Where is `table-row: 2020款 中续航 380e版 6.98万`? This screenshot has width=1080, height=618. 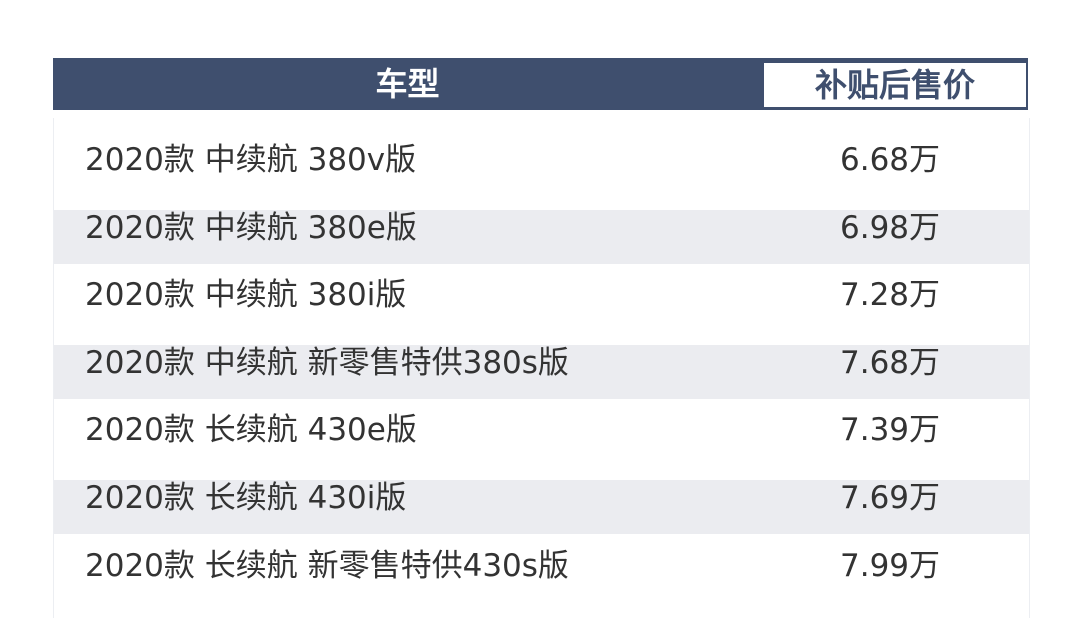
table-row: 2020款 中续航 380e版 6.98万 is located at coordinates (541, 225).